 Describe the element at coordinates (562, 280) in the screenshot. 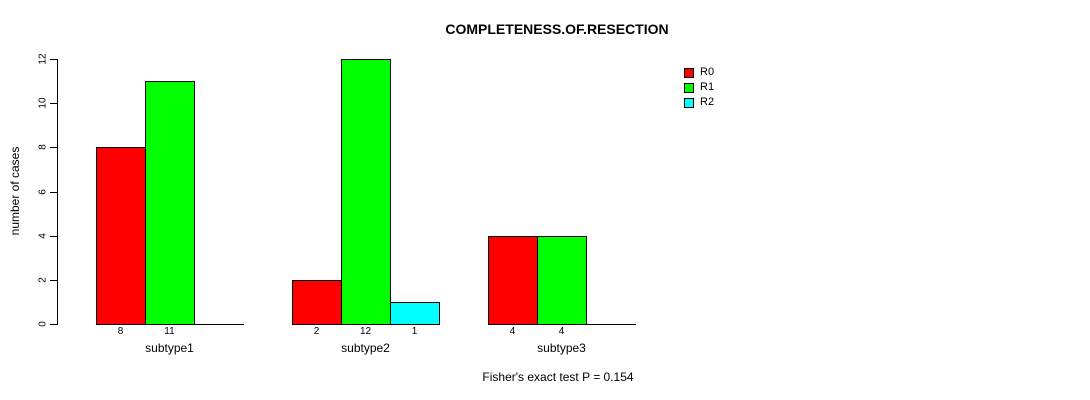

I see `bar-r1-subtype3` at that location.